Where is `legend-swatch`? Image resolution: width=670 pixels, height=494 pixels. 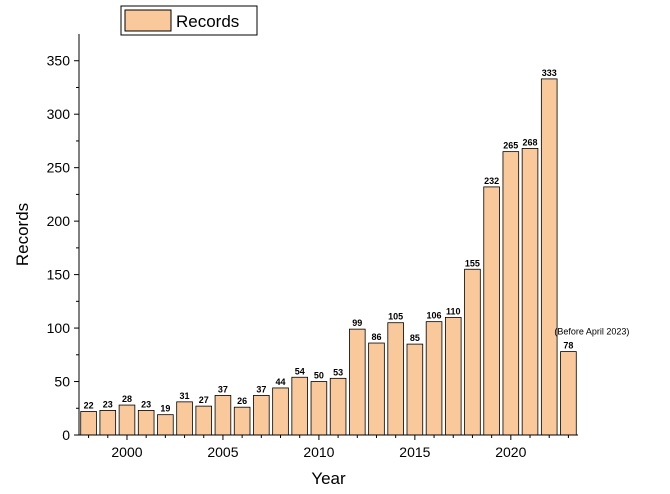 legend-swatch is located at coordinates (148, 20).